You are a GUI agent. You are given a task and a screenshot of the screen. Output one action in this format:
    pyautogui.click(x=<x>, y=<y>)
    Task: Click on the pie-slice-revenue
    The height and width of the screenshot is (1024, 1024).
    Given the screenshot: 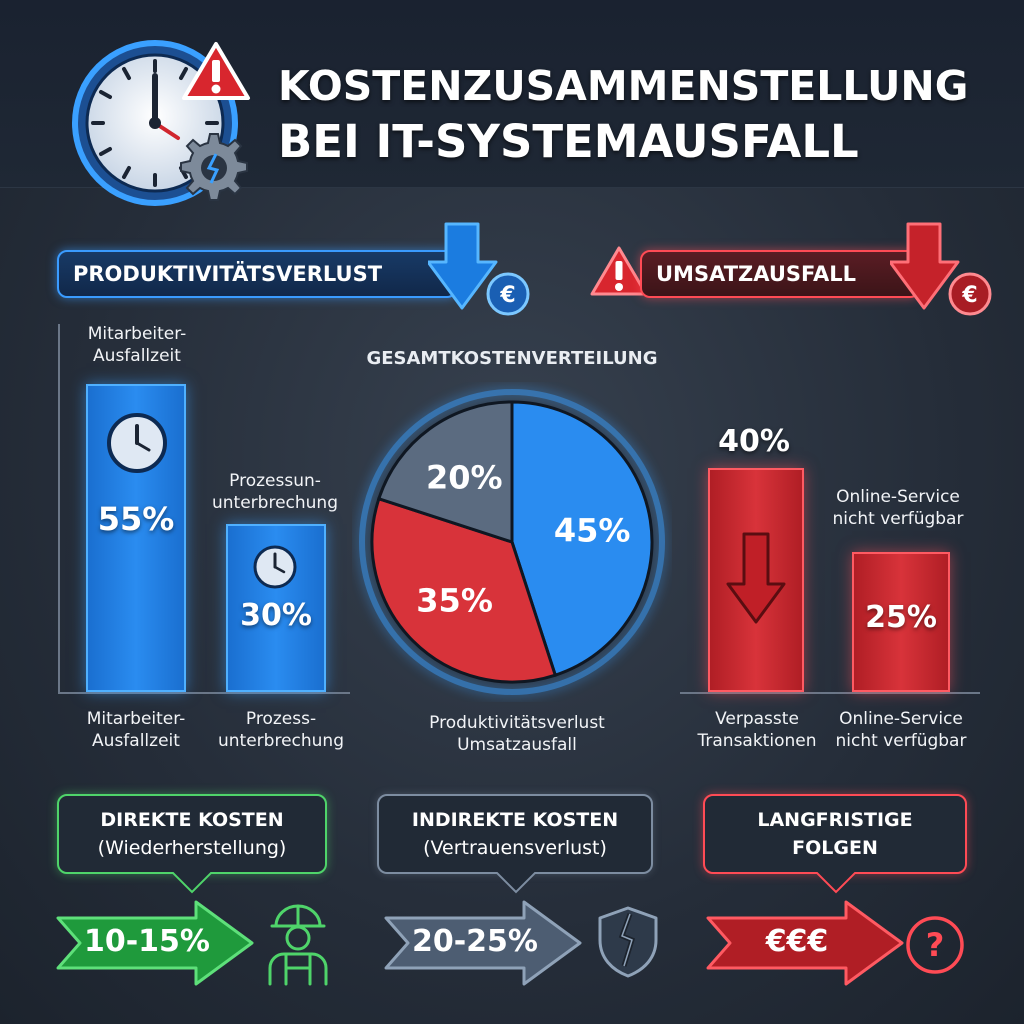 What is the action you would take?
    pyautogui.click(x=464, y=590)
    